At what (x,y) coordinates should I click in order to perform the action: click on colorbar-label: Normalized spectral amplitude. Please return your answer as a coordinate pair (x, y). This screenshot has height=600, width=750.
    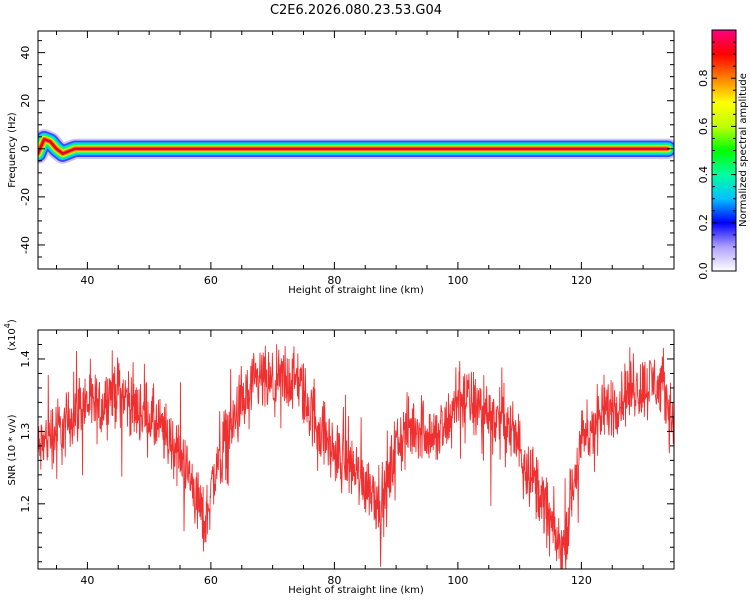
    Looking at the image, I should click on (743, 150).